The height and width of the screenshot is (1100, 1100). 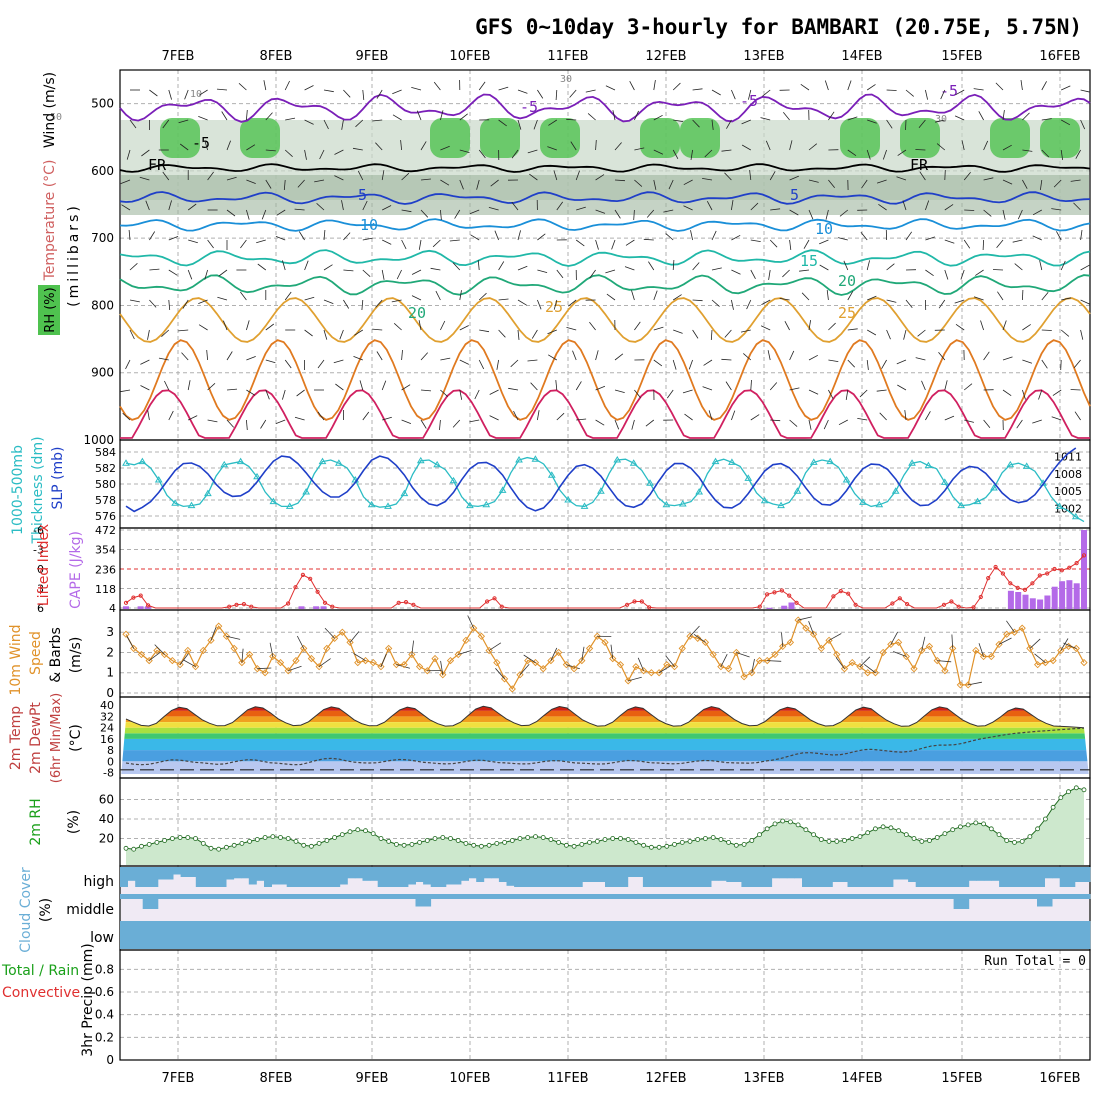 What do you see at coordinates (16, 738) in the screenshot?
I see `axis-label-2m-temp: 2m Temp` at bounding box center [16, 738].